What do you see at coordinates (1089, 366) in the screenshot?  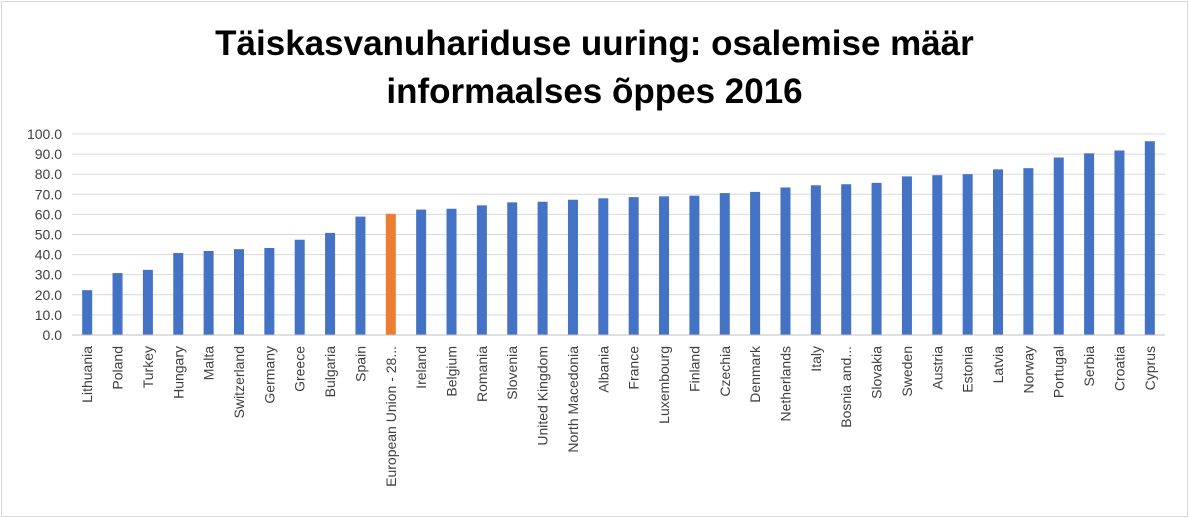 I see `x-tick-label: Serbia` at bounding box center [1089, 366].